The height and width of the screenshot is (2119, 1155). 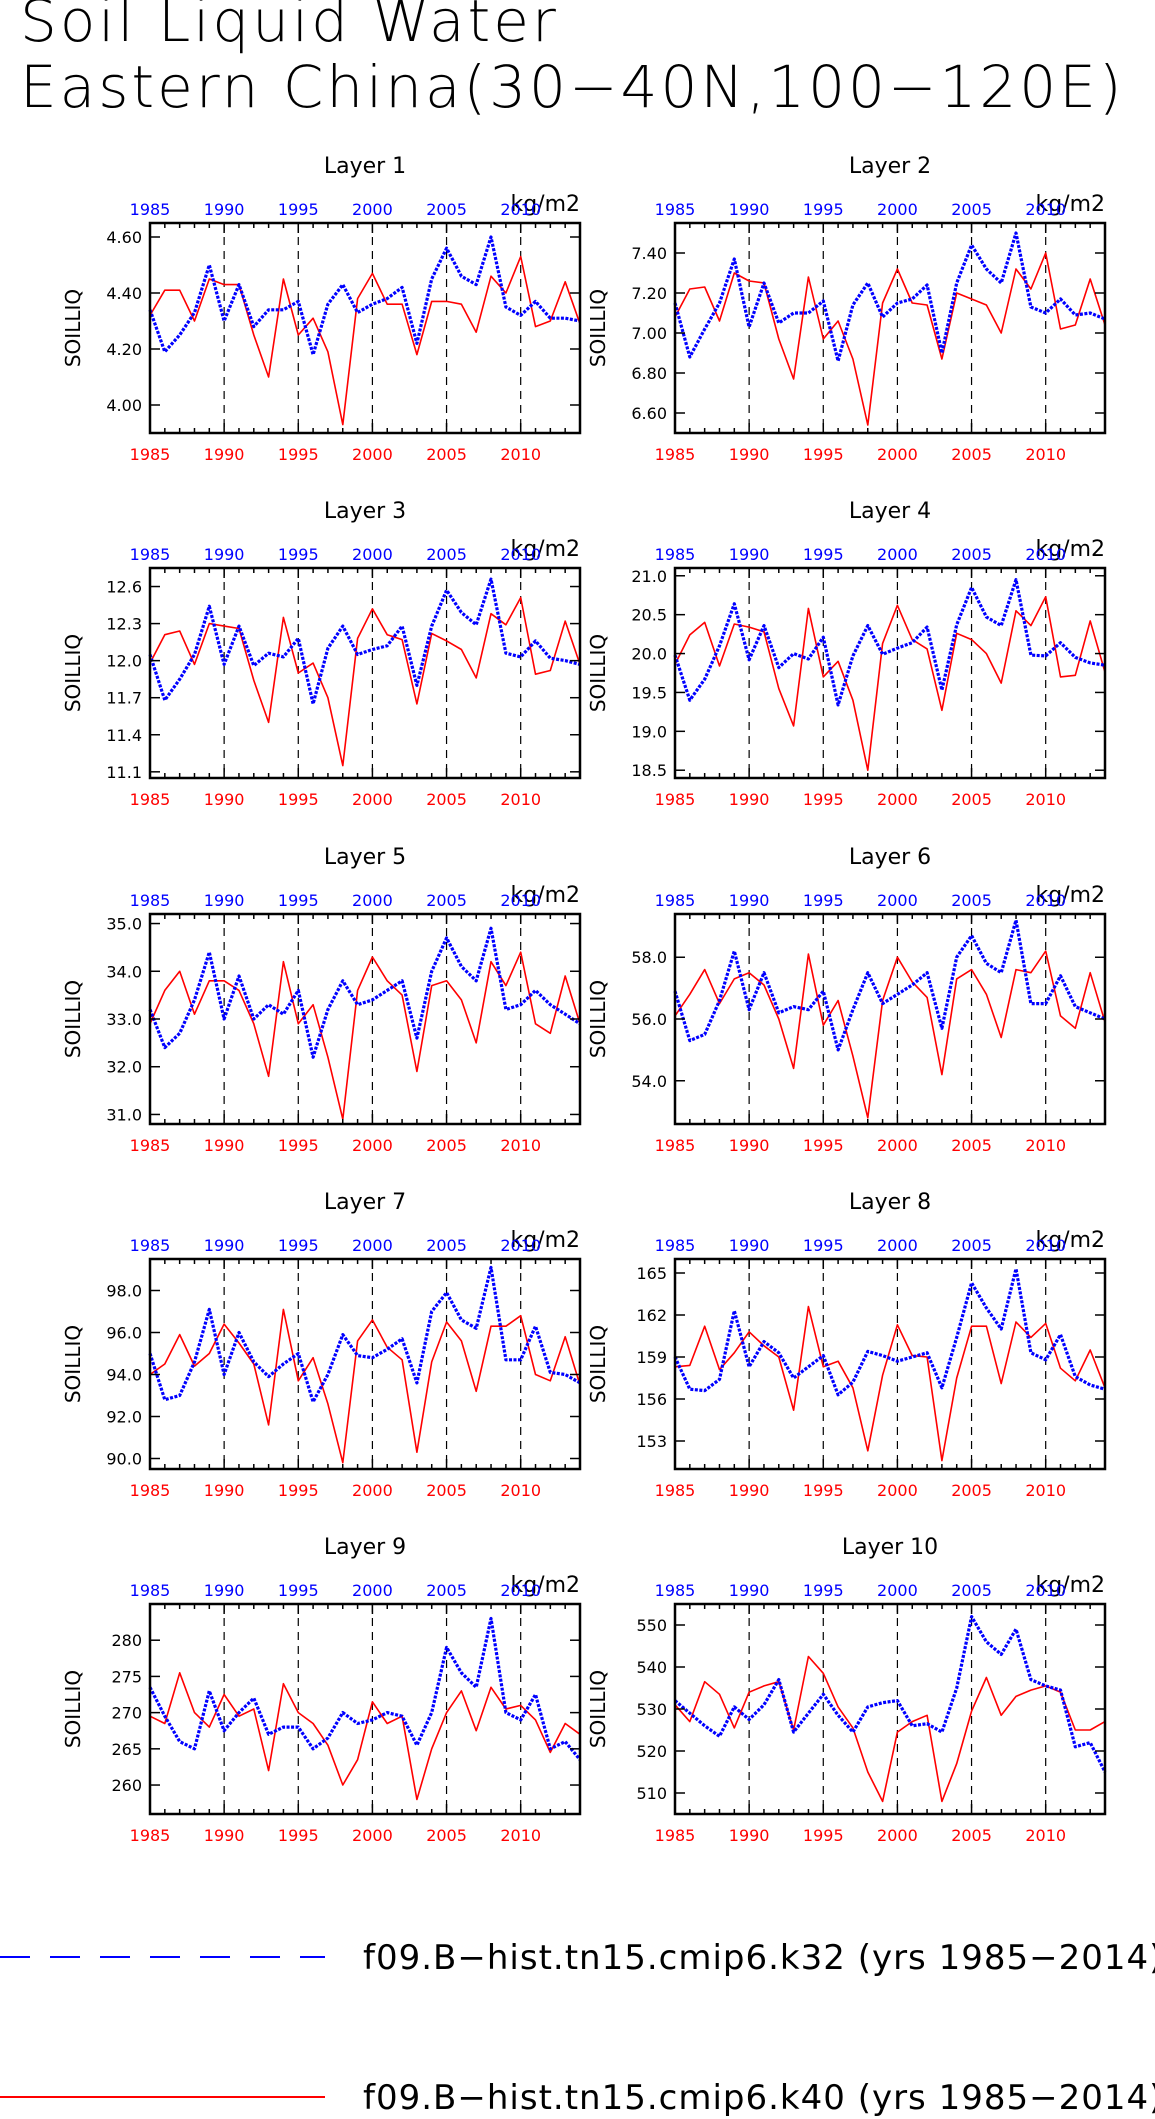 What do you see at coordinates (649, 253) in the screenshot?
I see `y-tick-label: 7.40` at bounding box center [649, 253].